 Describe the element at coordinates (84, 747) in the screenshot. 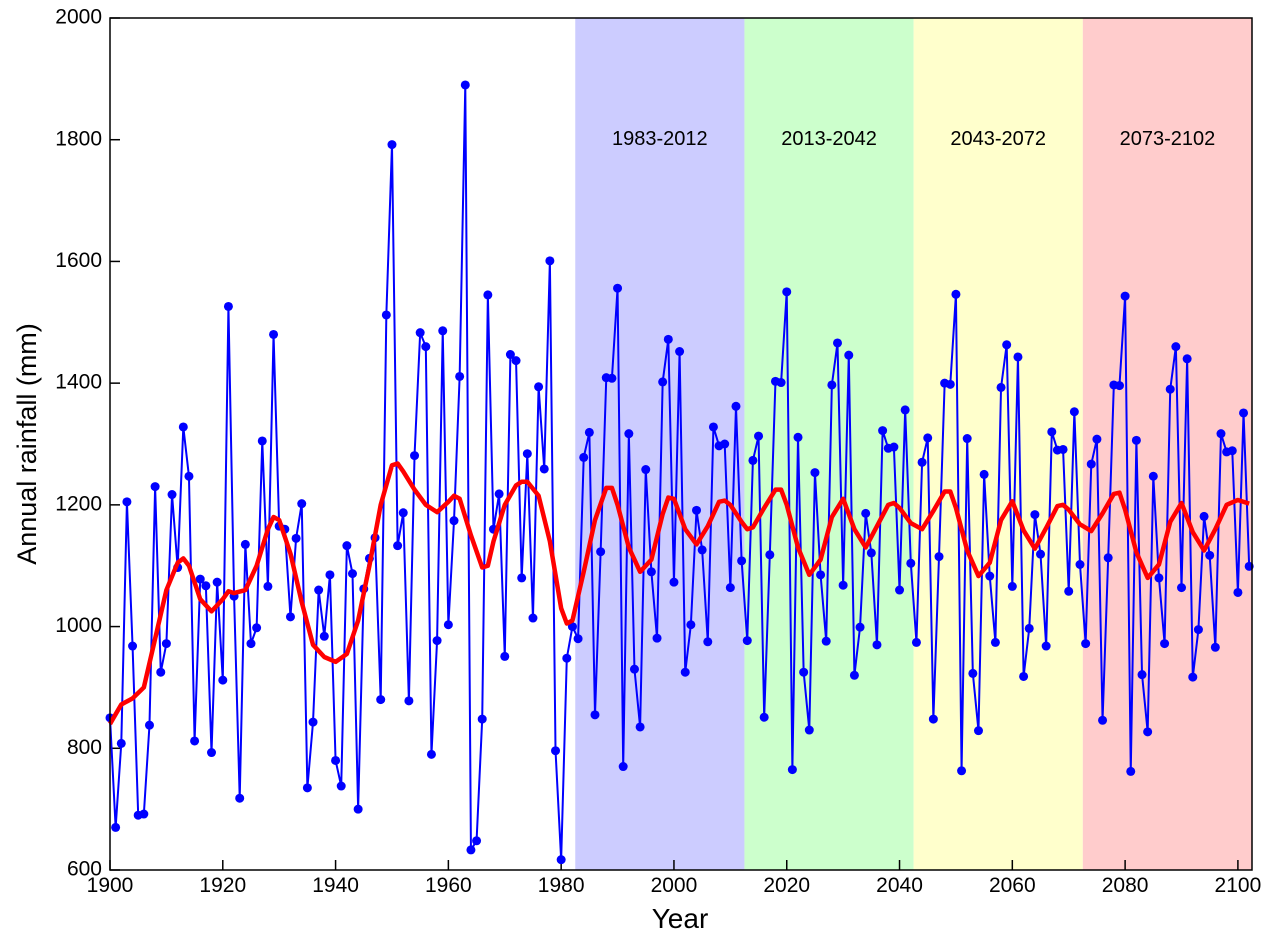

I see `y-tick-label: 800` at that location.